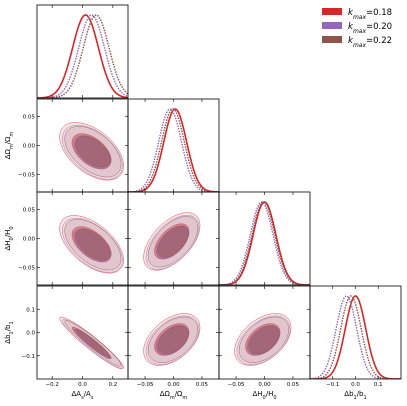 The width and height of the screenshot is (407, 406). I want to click on panel-frame-As-As, so click(82, 51).